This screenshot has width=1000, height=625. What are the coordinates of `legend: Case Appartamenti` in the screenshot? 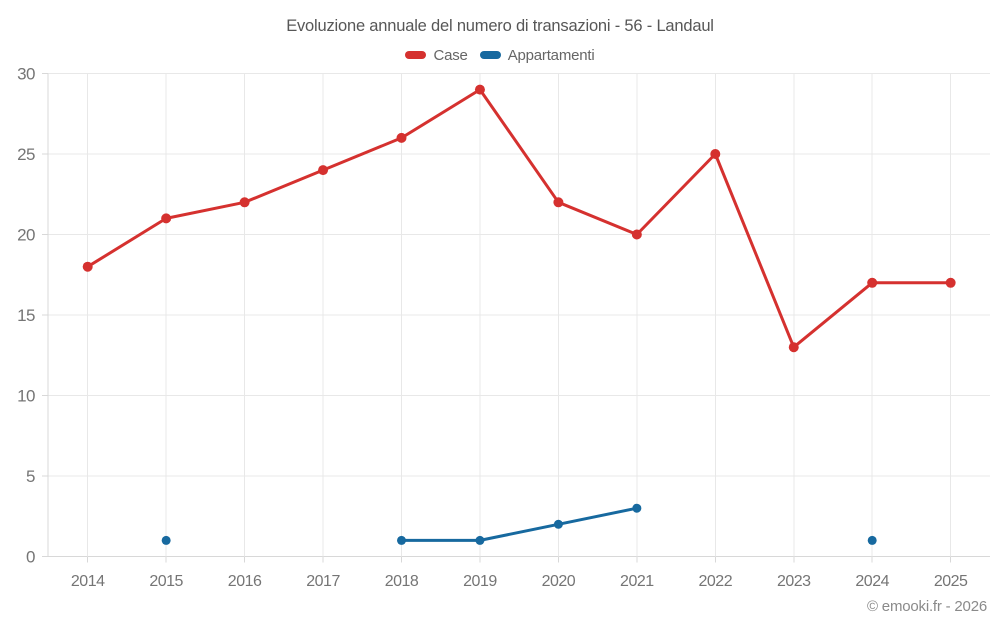 It's located at (500, 55).